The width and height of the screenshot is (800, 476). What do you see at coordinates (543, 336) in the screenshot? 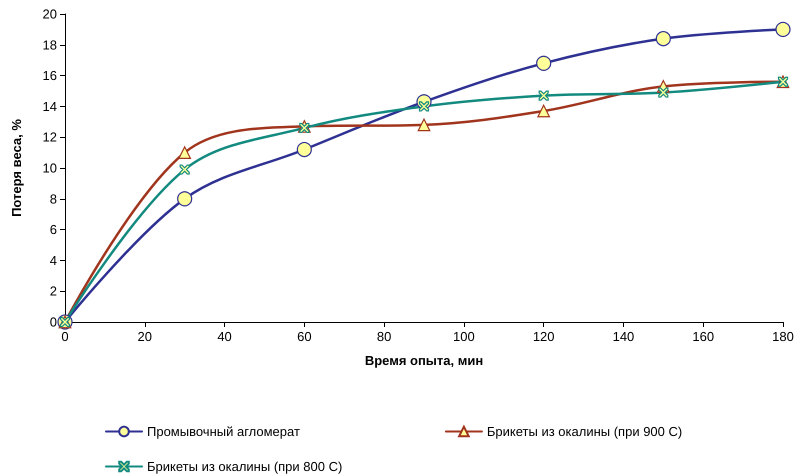
I see `x-tick-label: 120` at bounding box center [543, 336].